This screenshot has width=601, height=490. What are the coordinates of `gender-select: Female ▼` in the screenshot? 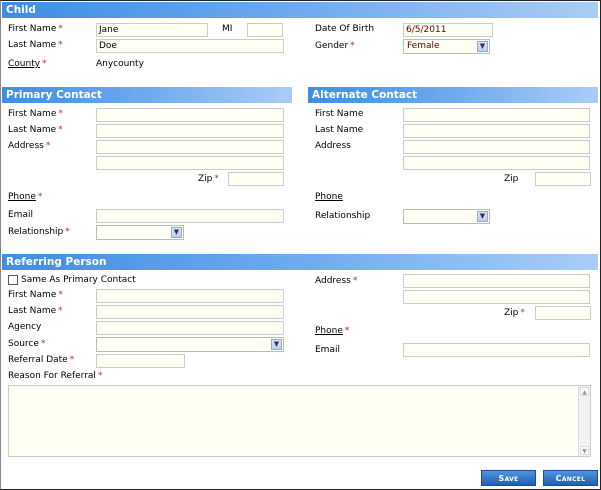 It's located at (446, 46).